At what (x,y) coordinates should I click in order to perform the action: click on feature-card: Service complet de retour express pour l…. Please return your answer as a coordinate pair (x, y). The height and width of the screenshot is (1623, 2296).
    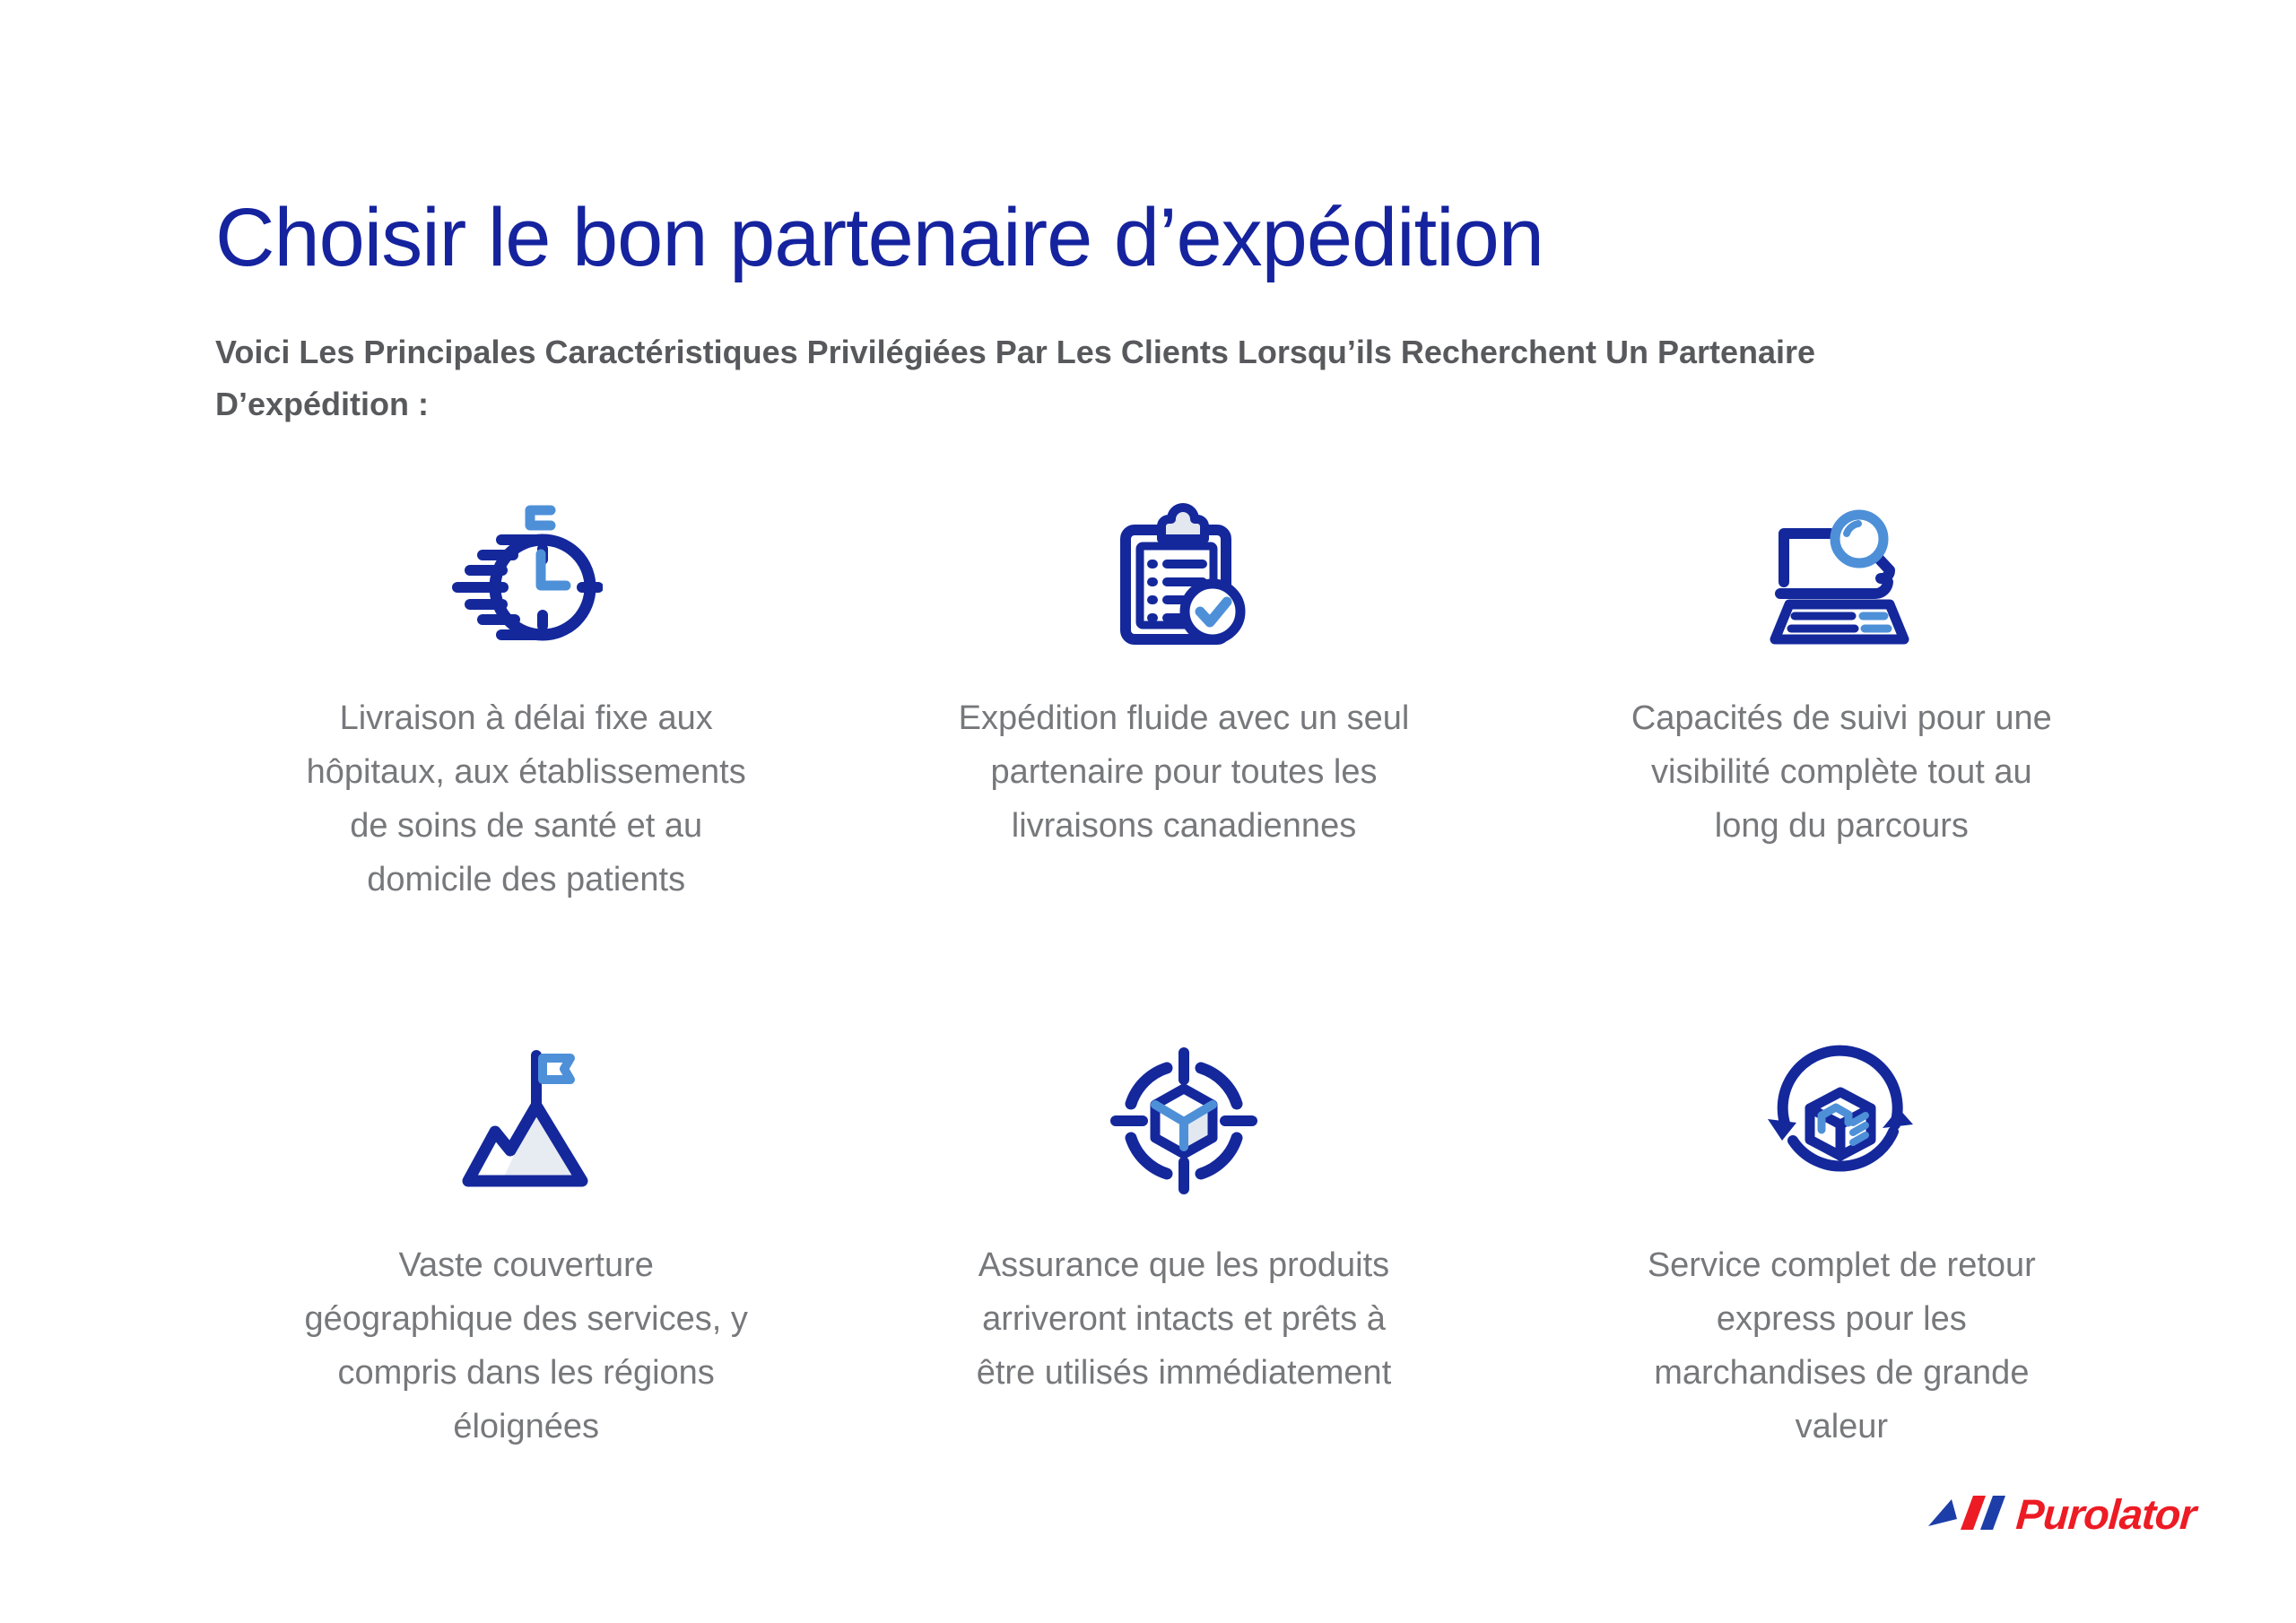
    Looking at the image, I should click on (1841, 1245).